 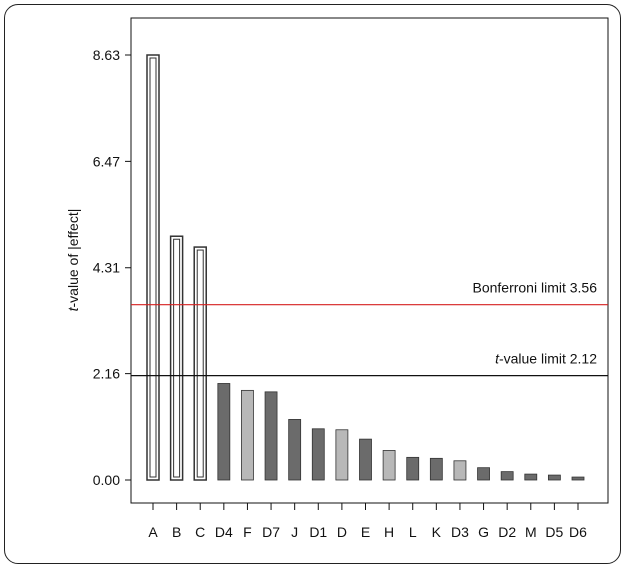 I want to click on x-tick-label: D4, so click(x=224, y=532).